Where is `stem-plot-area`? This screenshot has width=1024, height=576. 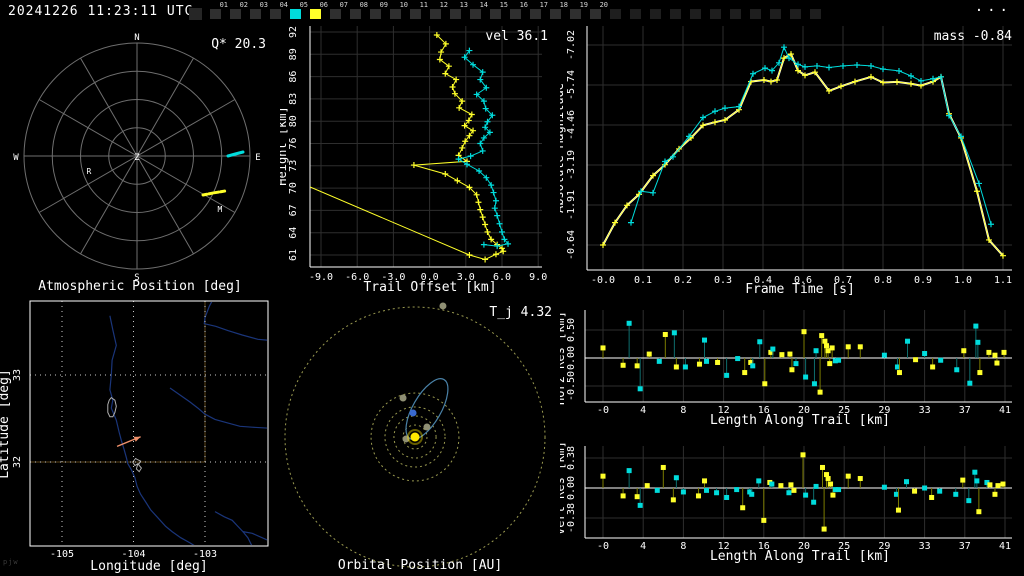
stem-plot-area is located at coordinates (803, 492).